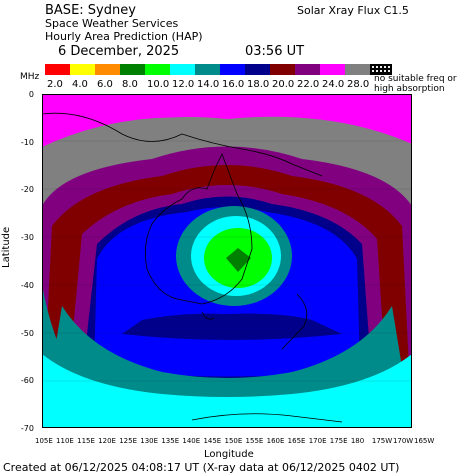  What do you see at coordinates (90, 10) in the screenshot?
I see `base-title: BASE: Sydney` at bounding box center [90, 10].